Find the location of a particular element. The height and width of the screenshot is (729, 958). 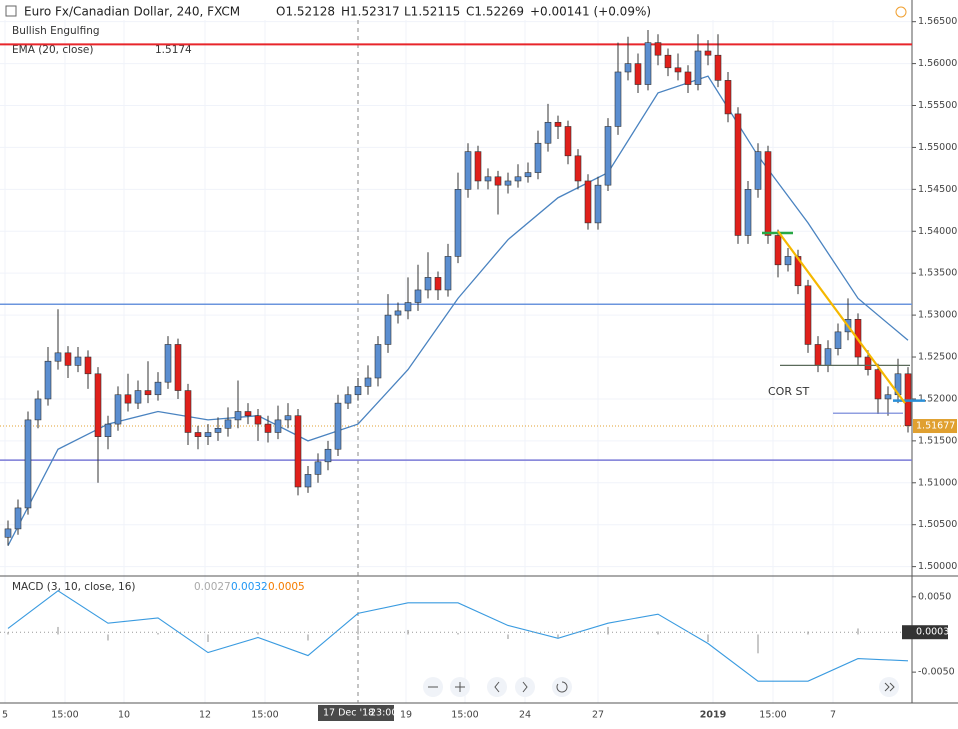

close: C1.52269 is located at coordinates (495, 12).